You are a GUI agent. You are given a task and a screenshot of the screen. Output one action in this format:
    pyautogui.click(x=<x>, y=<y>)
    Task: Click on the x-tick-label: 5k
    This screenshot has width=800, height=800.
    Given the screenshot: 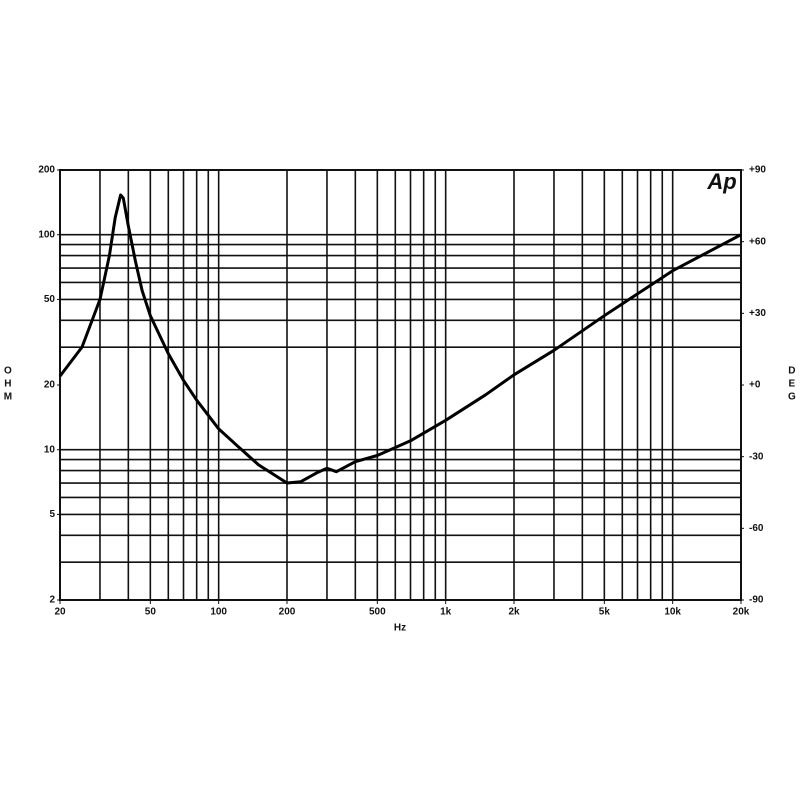 What is the action you would take?
    pyautogui.click(x=605, y=612)
    